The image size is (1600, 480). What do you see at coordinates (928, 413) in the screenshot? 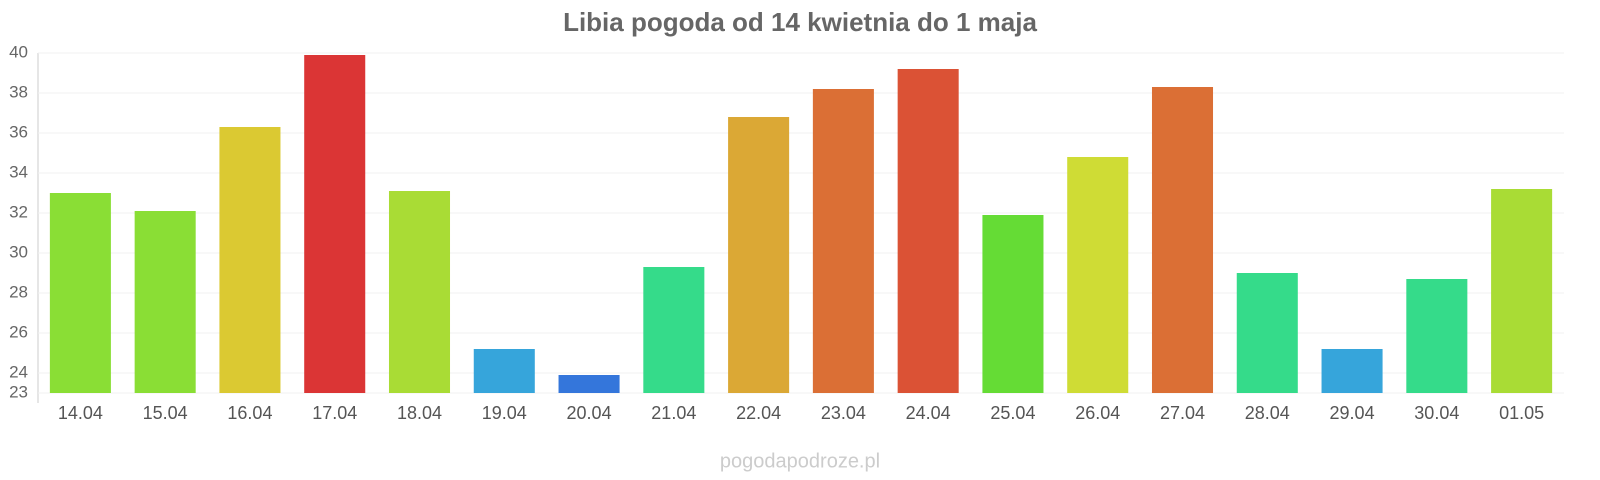
I see `x-tick-label: 24.04` at bounding box center [928, 413].